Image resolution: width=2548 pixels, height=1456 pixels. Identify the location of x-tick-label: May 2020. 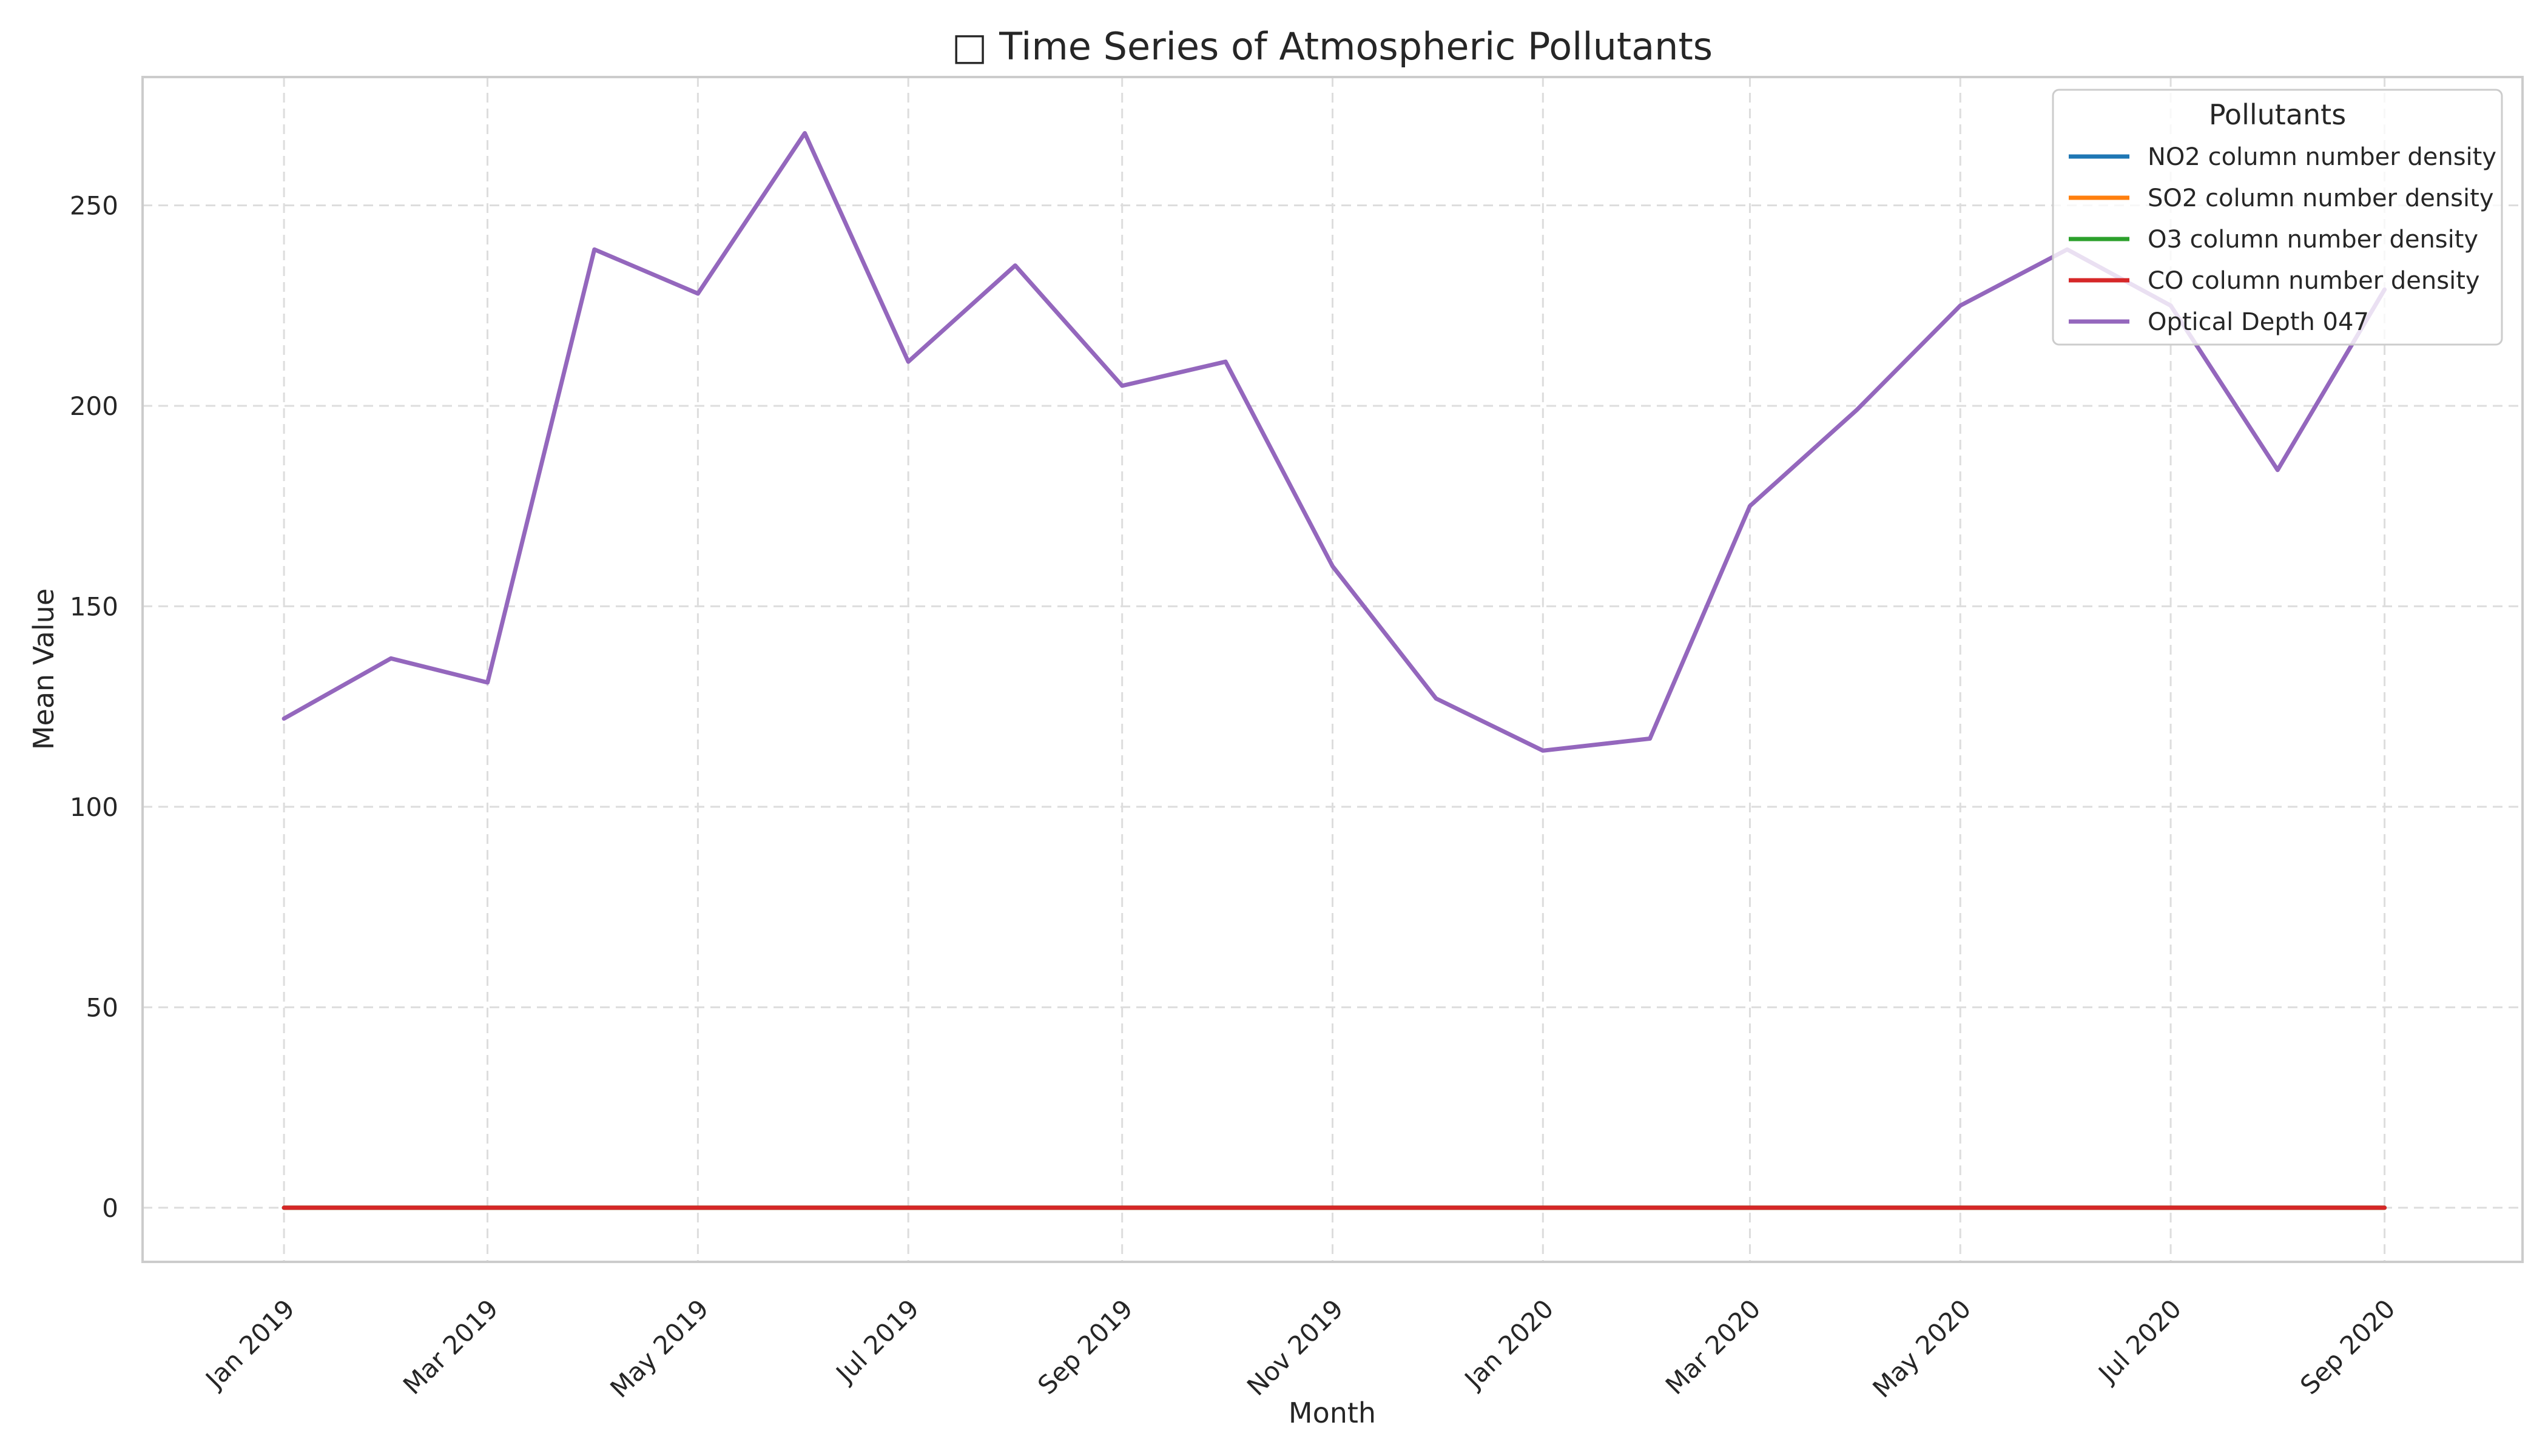
(1922, 1348).